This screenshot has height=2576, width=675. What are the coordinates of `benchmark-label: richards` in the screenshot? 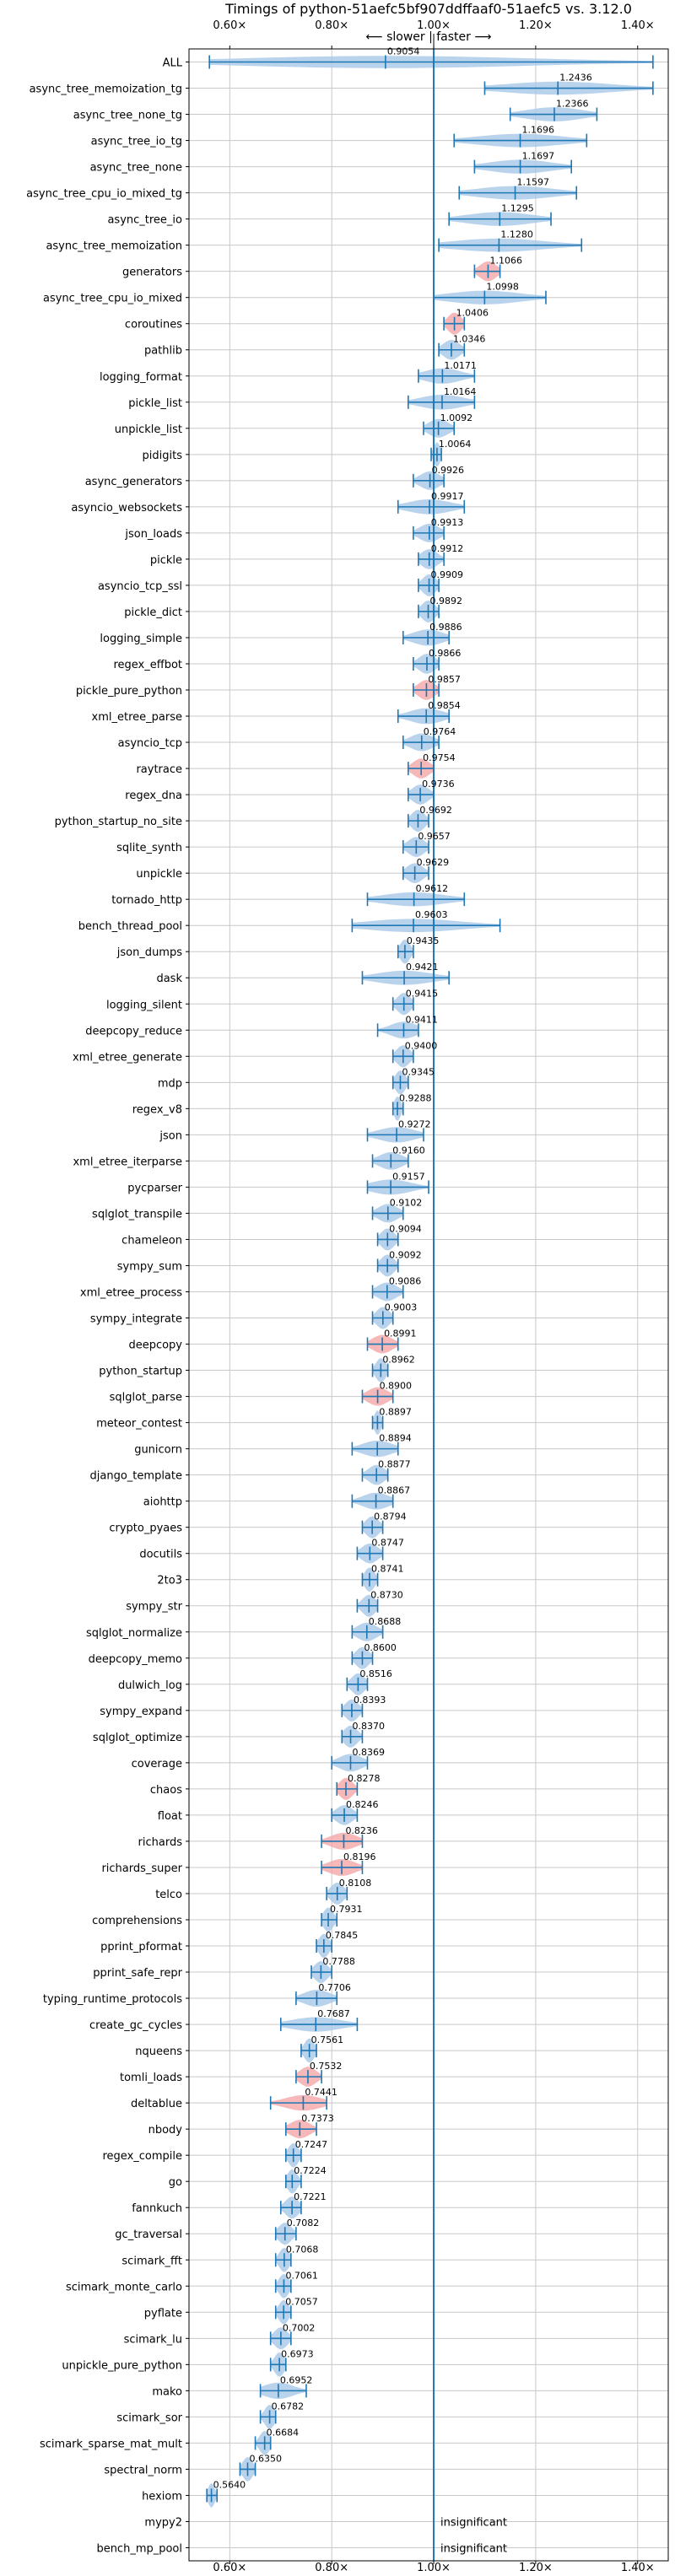 It's located at (160, 1842).